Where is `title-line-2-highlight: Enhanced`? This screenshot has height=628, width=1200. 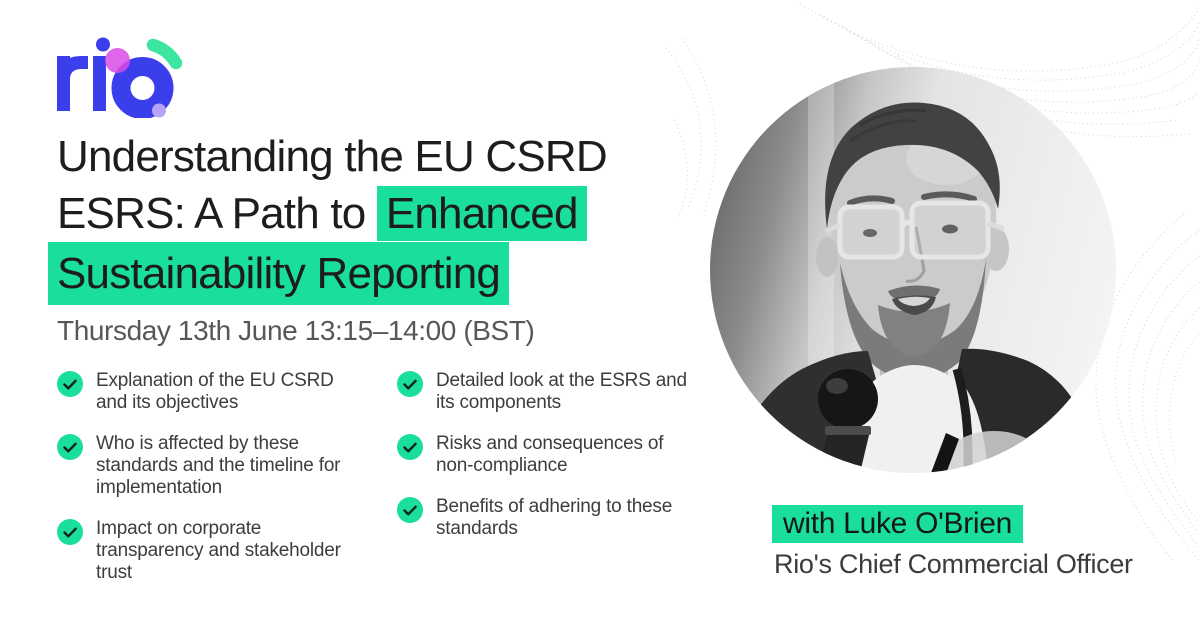
title-line-2-highlight: Enhanced is located at coordinates (481, 213).